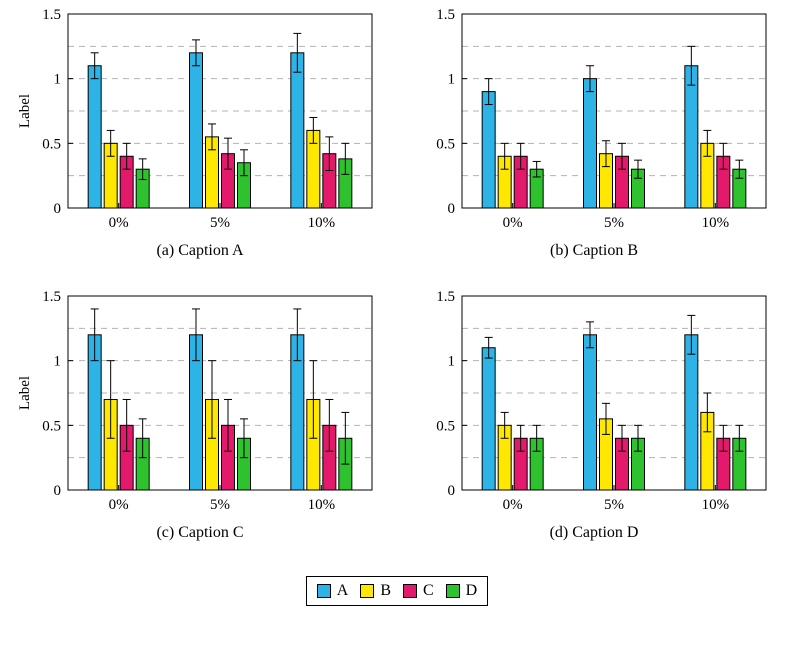  I want to click on legend-swatch-B, so click(367, 591).